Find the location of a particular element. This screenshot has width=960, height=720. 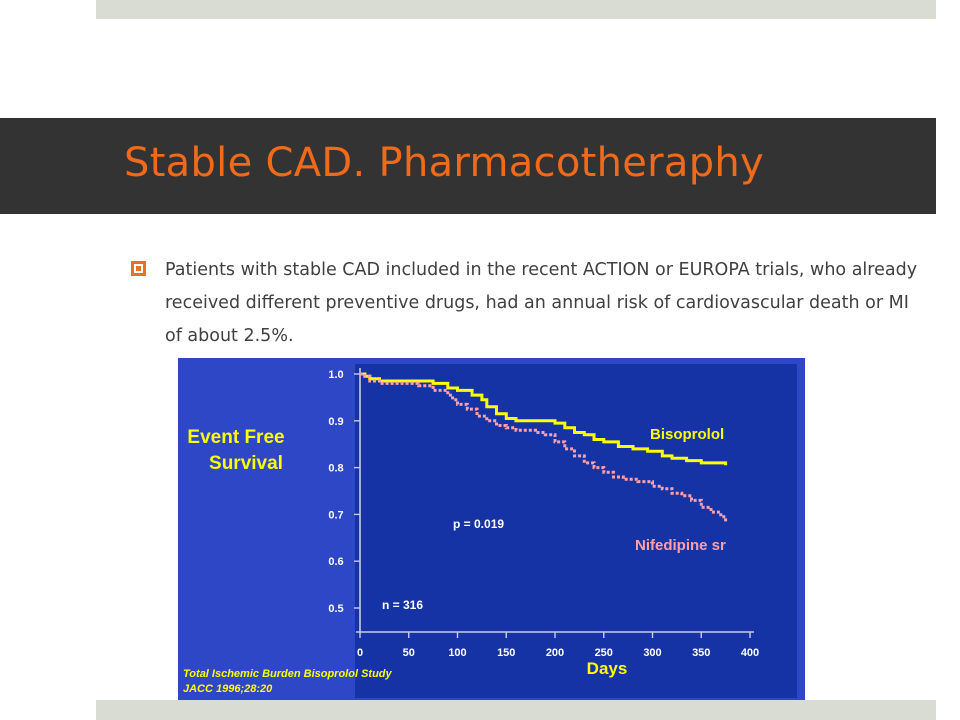

y-axis-label-line1: Event Free is located at coordinates (235, 437).